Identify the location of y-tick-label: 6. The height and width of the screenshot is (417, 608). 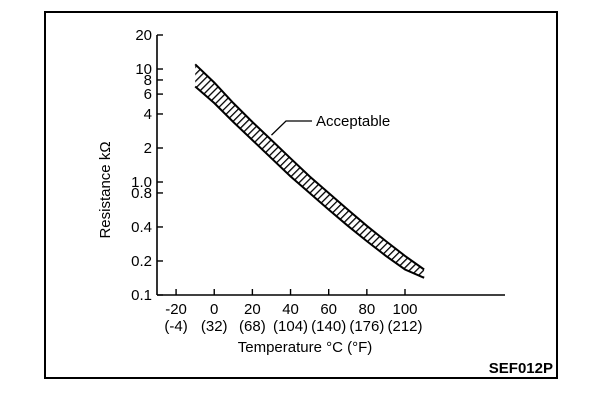
(148, 94).